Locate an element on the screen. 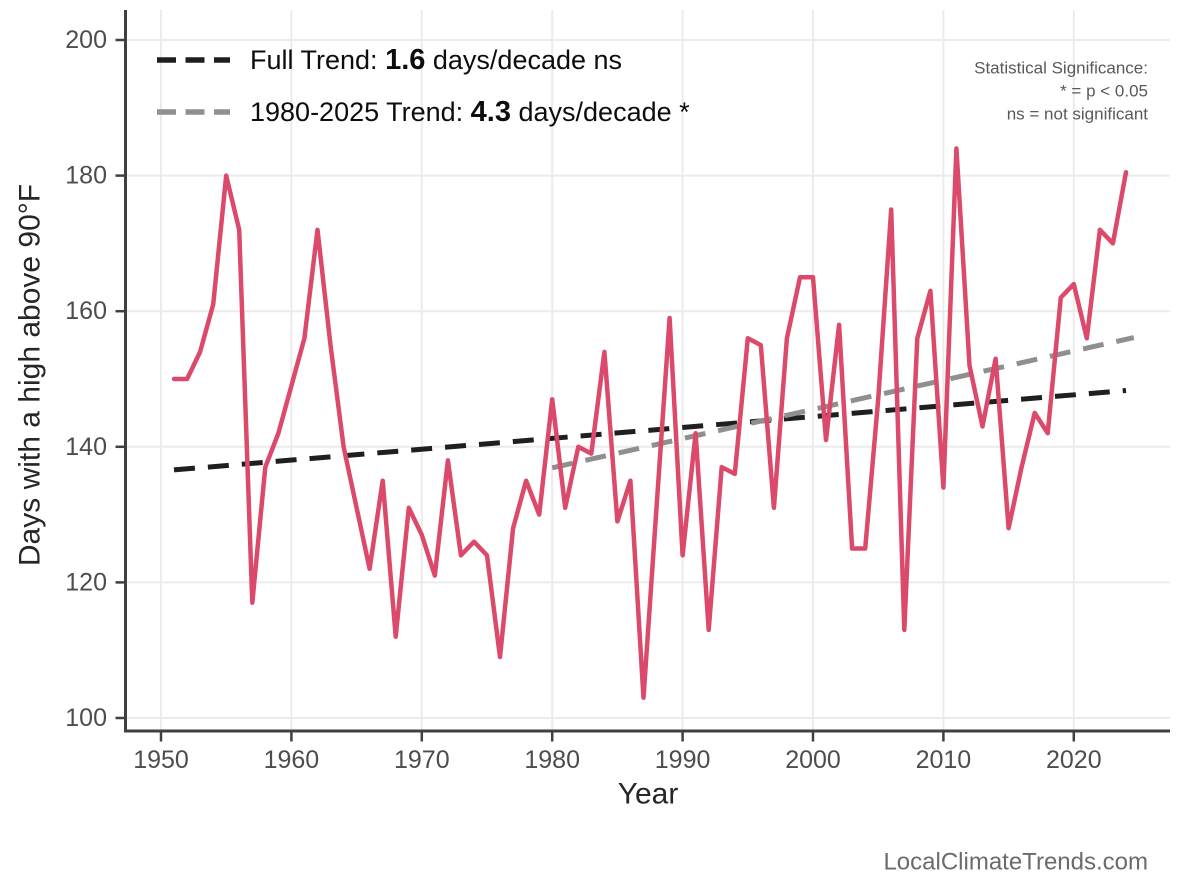  y-tick-label: 200 is located at coordinates (86, 40).